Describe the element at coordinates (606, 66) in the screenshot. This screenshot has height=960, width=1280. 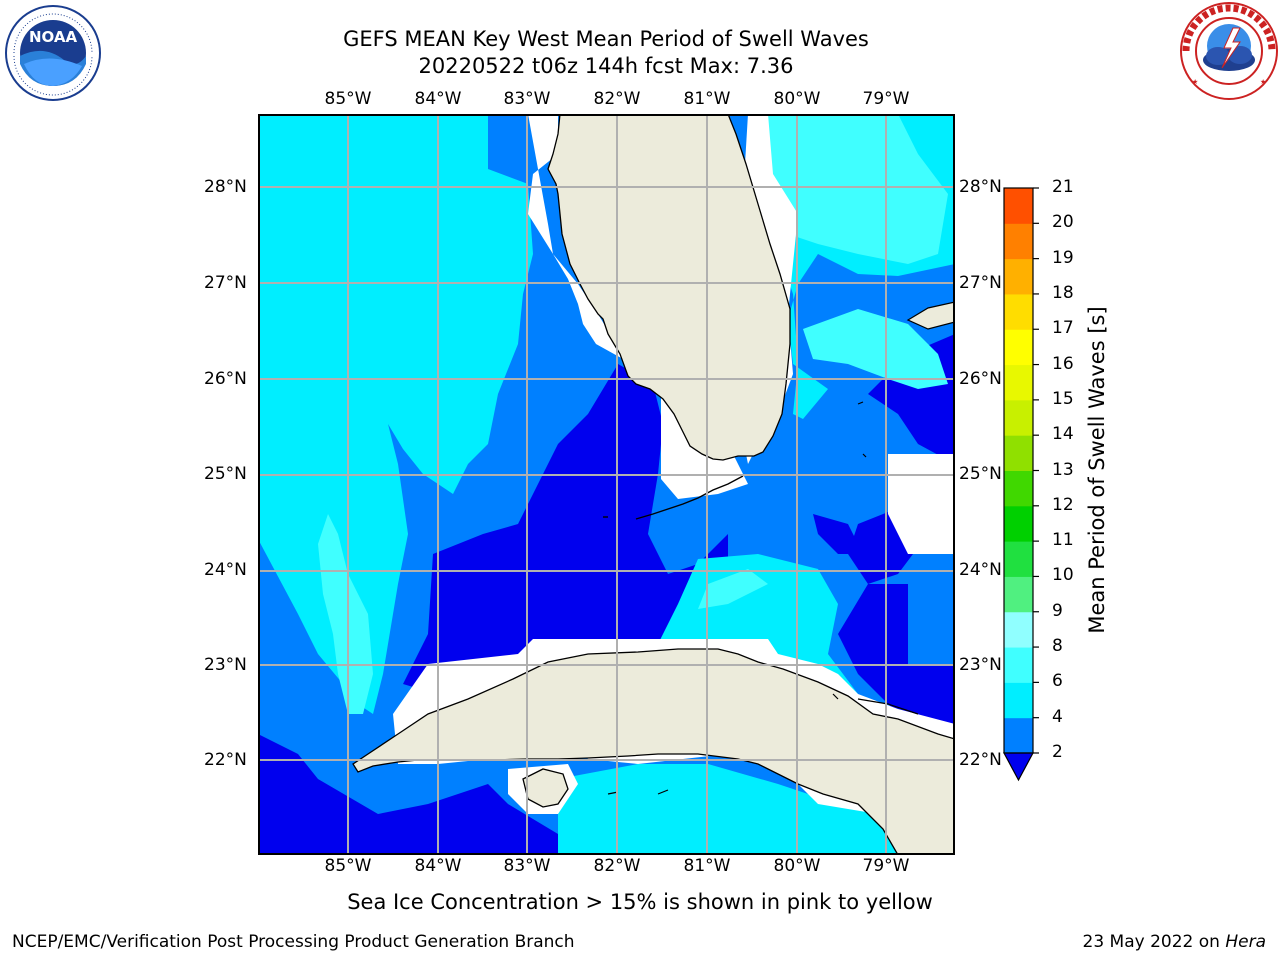
I see `chart-subtitle: 20220522 t06z 144h fcst Max: 7.36` at that location.